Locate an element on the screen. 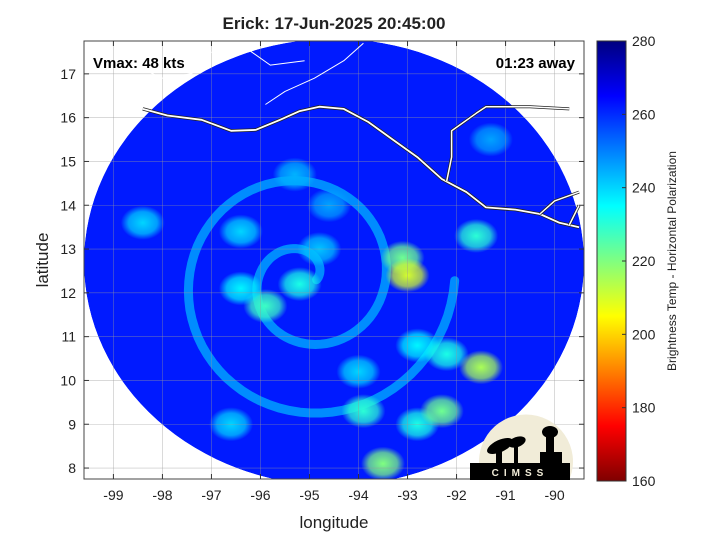 The height and width of the screenshot is (540, 720). chart-title: Erick: 17-Jun-2025 20:45:00 is located at coordinates (333, 23).